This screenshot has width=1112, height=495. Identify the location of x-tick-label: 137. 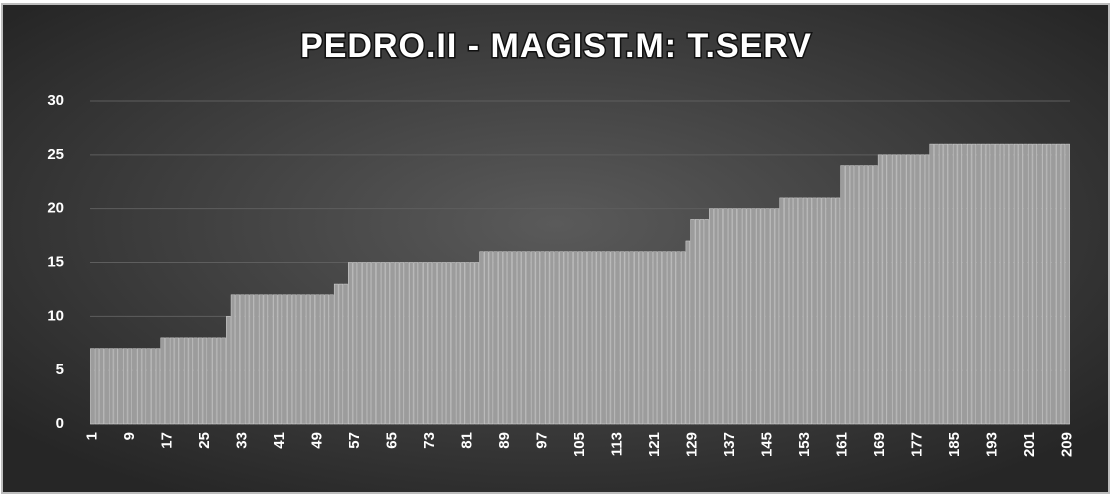
(729, 444).